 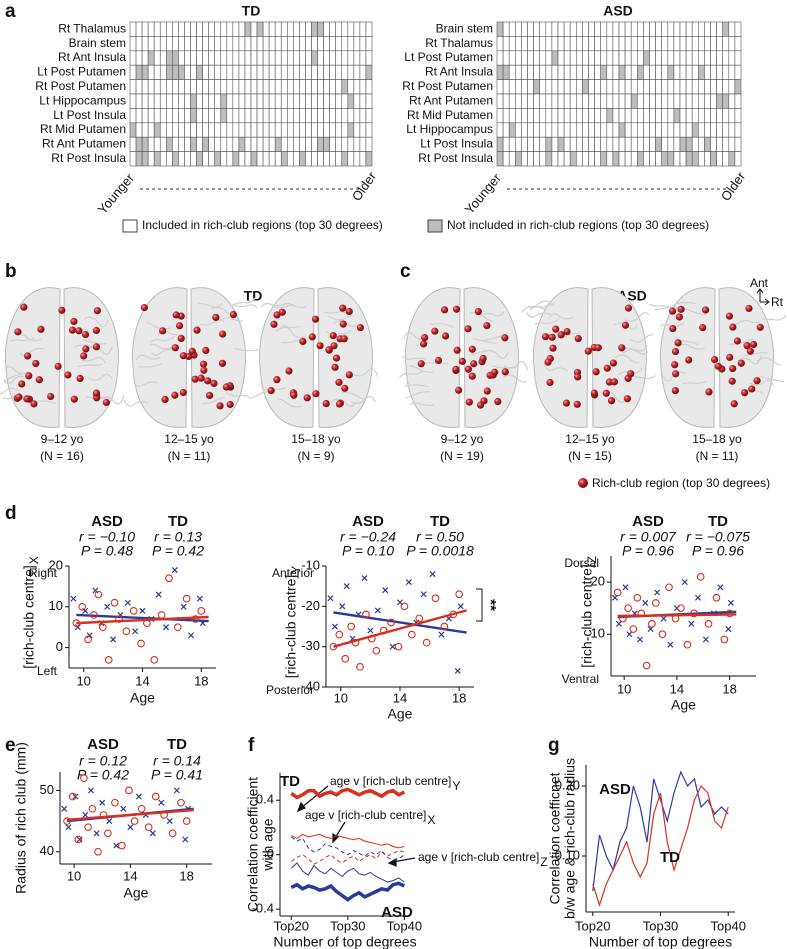 What do you see at coordinates (10, 11) in the screenshot?
I see `panel-label: a` at bounding box center [10, 11].